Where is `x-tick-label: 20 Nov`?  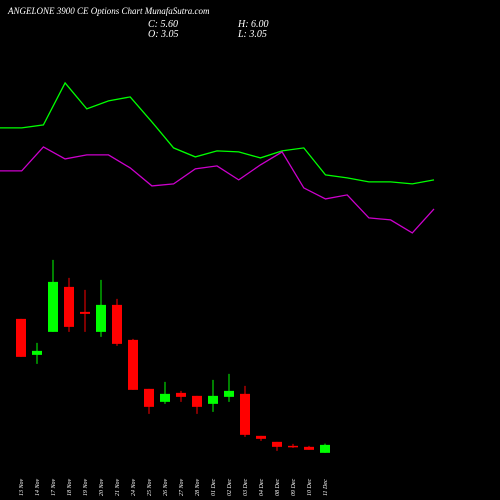 x-tick-label: 20 Nov is located at coordinates (102, 487).